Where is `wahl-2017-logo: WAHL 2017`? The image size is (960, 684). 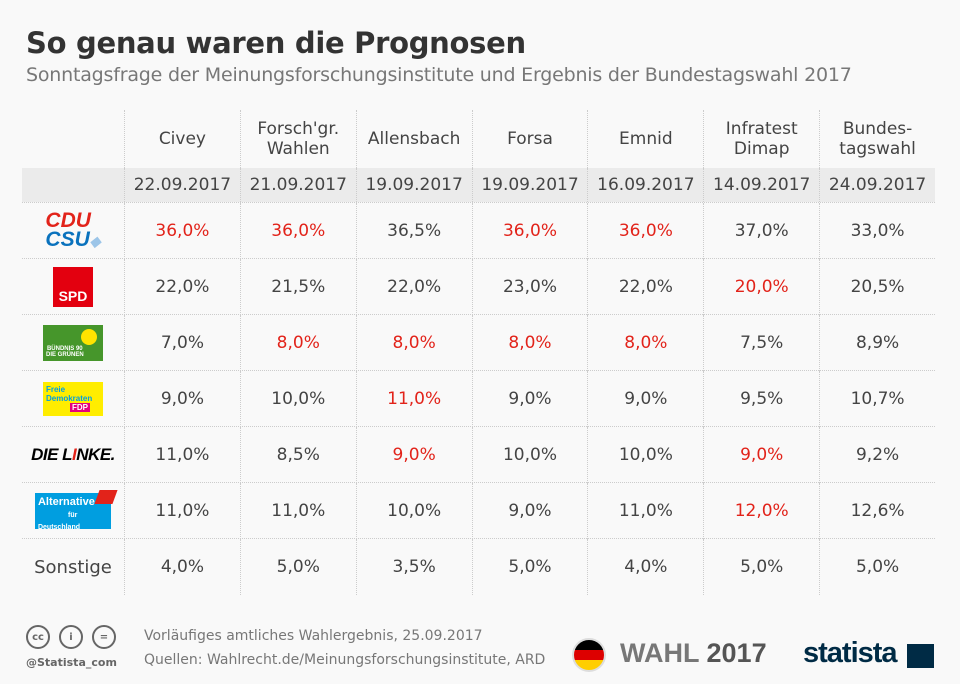
wahl-2017-logo: WAHL 2017 is located at coordinates (693, 653).